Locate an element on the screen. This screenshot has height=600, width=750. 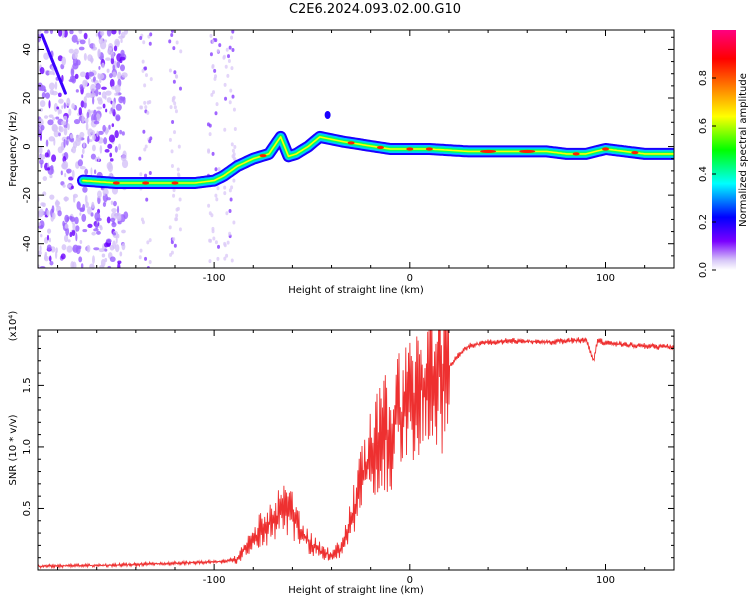
colorbar-tick-label: 0.2 is located at coordinates (703, 222).